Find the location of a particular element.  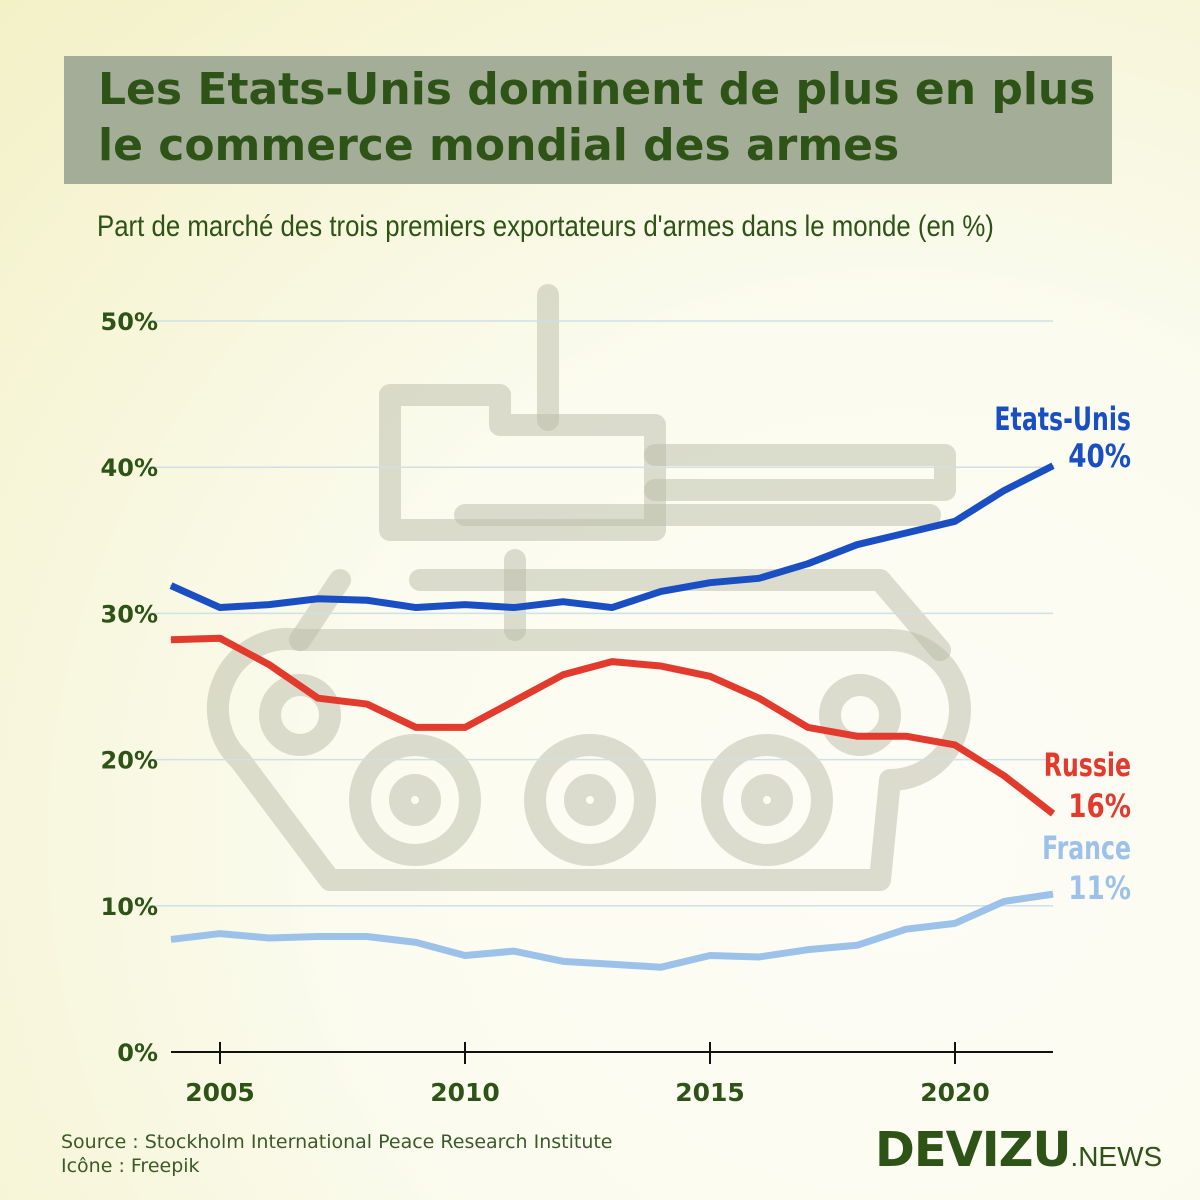

y-tick-label: 40% is located at coordinates (129, 468).